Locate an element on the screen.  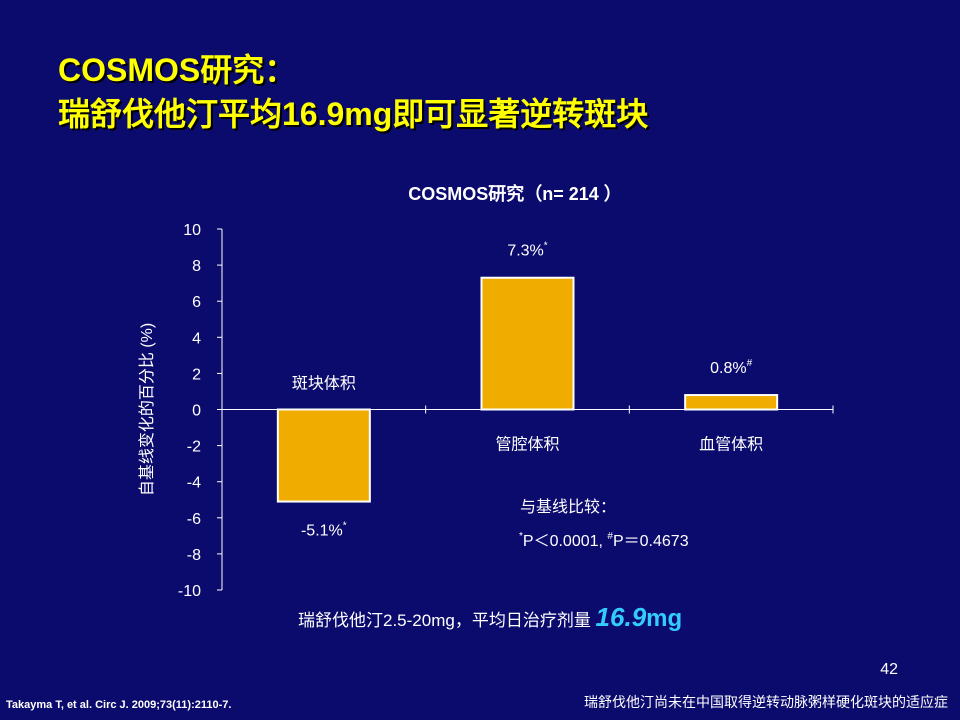
category-label-2: 管腔体积 is located at coordinates (527, 445).